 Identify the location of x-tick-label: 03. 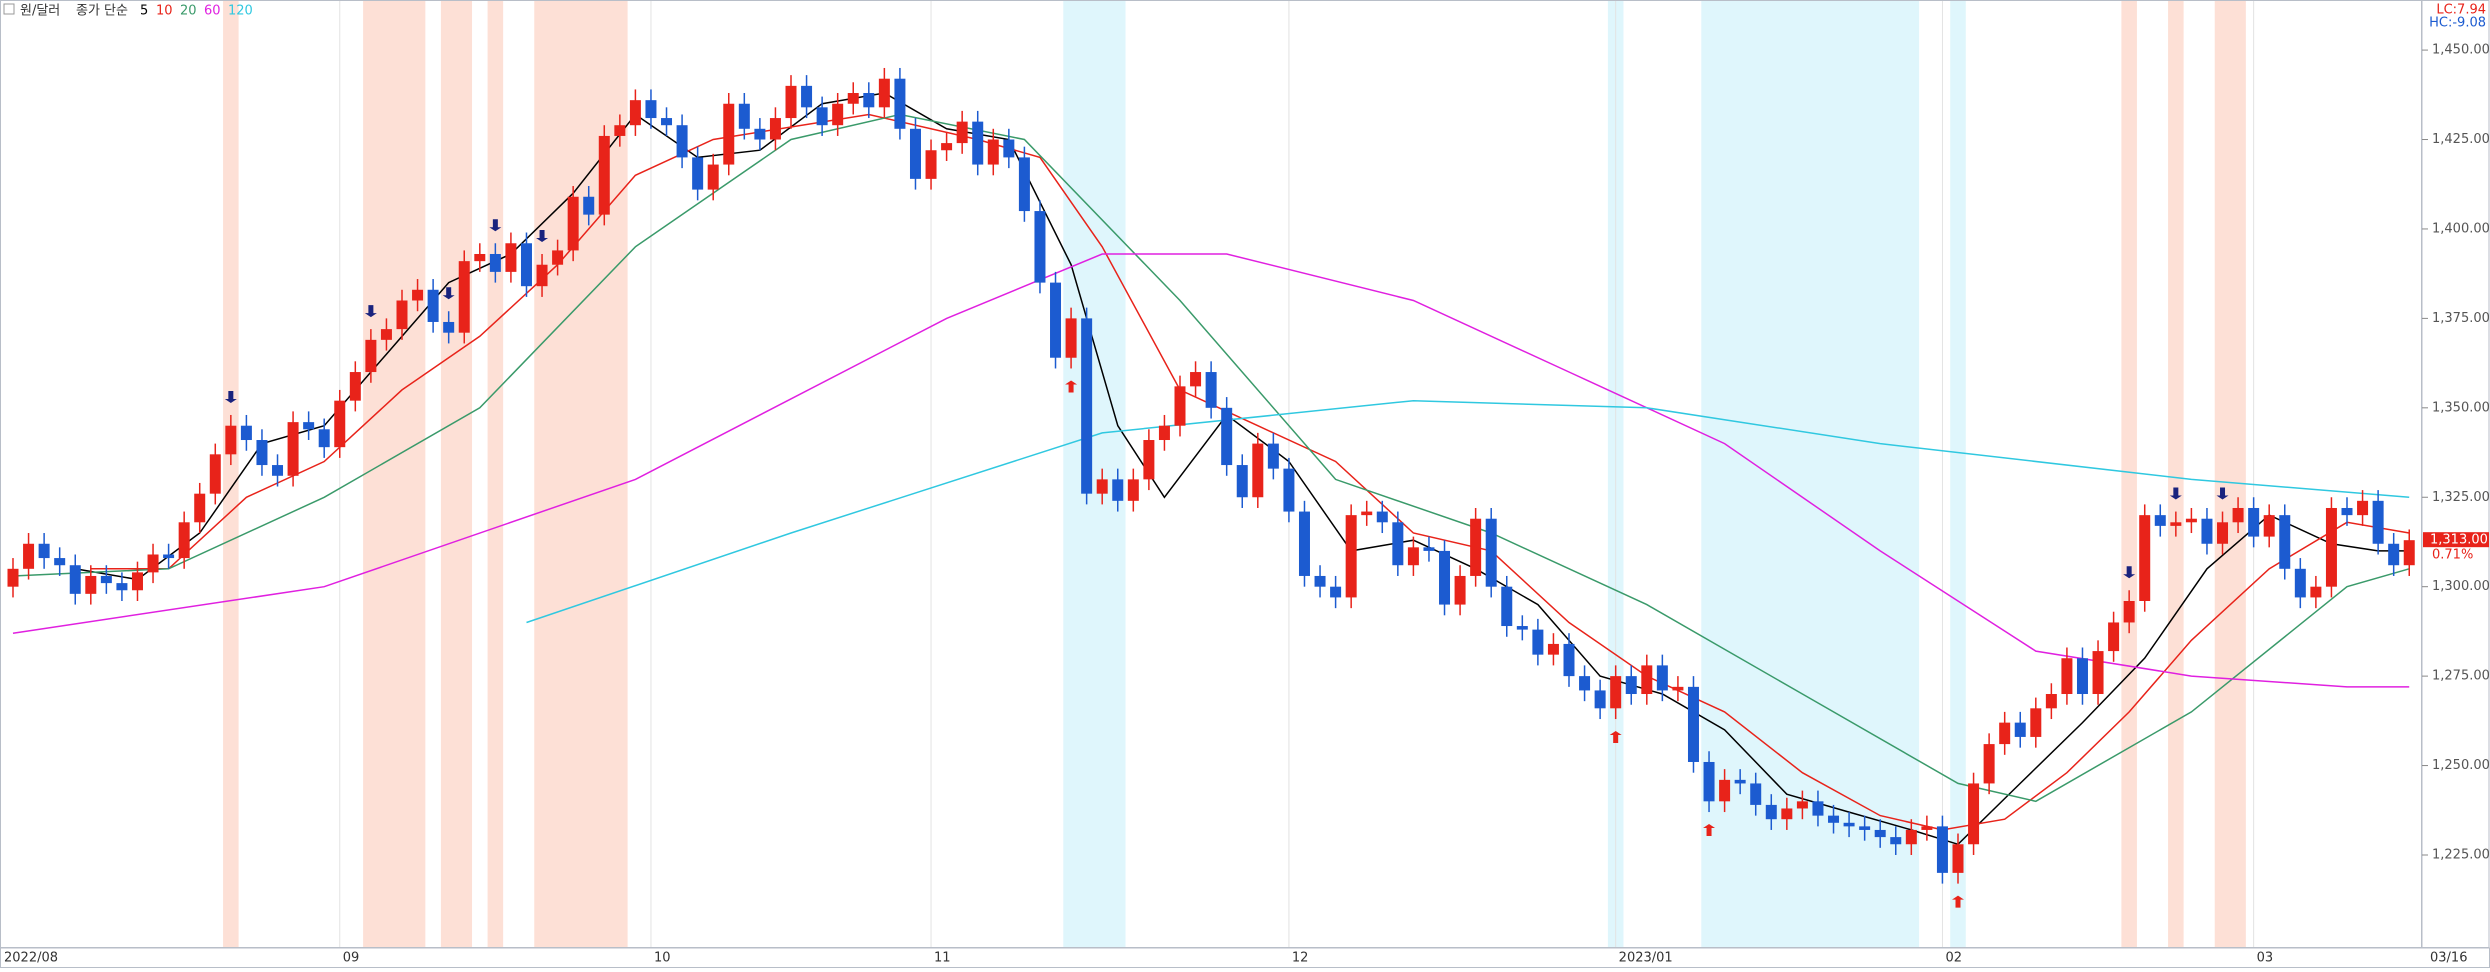
(2265, 958).